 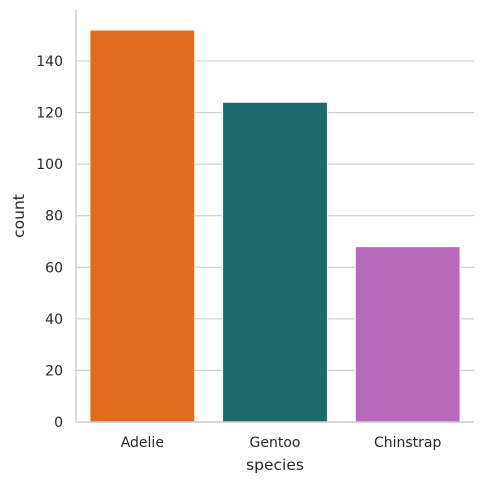 What do you see at coordinates (54, 217) in the screenshot?
I see `y-tick-label: 80` at bounding box center [54, 217].